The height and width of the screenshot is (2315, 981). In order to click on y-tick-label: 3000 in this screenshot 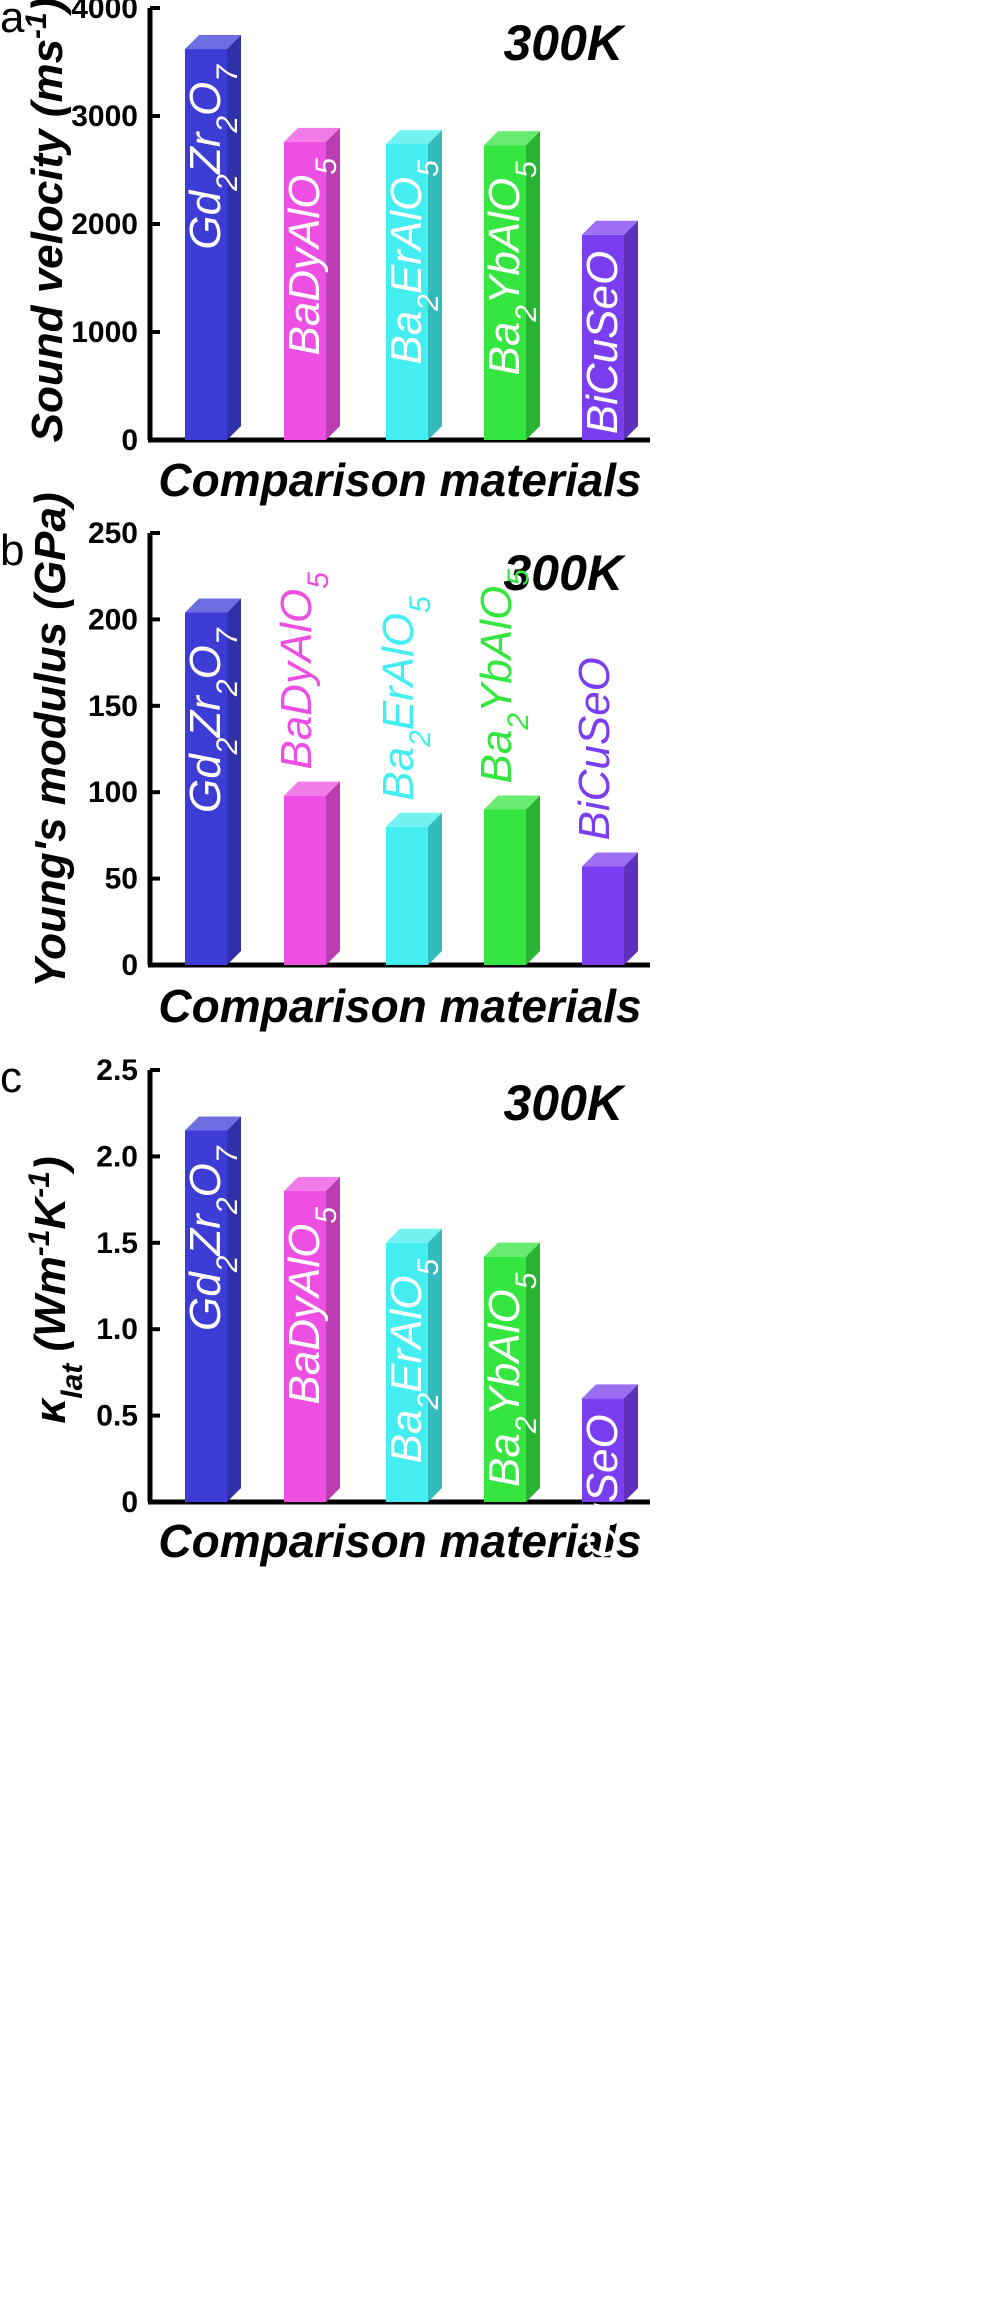, I will do `click(104, 116)`.